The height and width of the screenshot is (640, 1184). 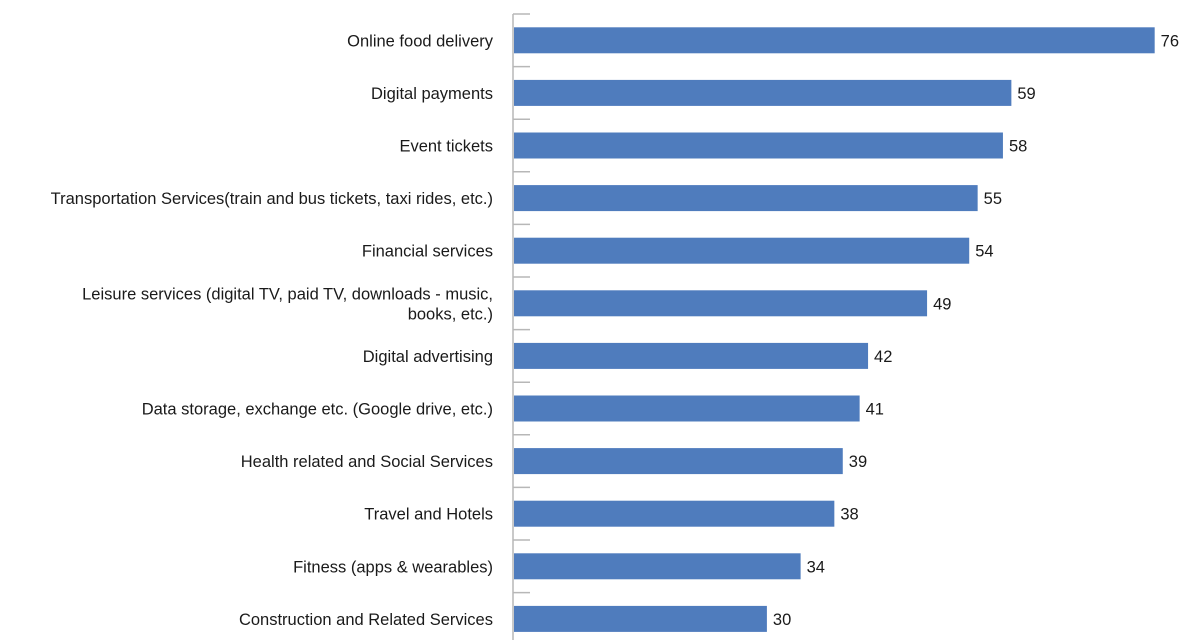 I want to click on data-label: 38, so click(x=849, y=515).